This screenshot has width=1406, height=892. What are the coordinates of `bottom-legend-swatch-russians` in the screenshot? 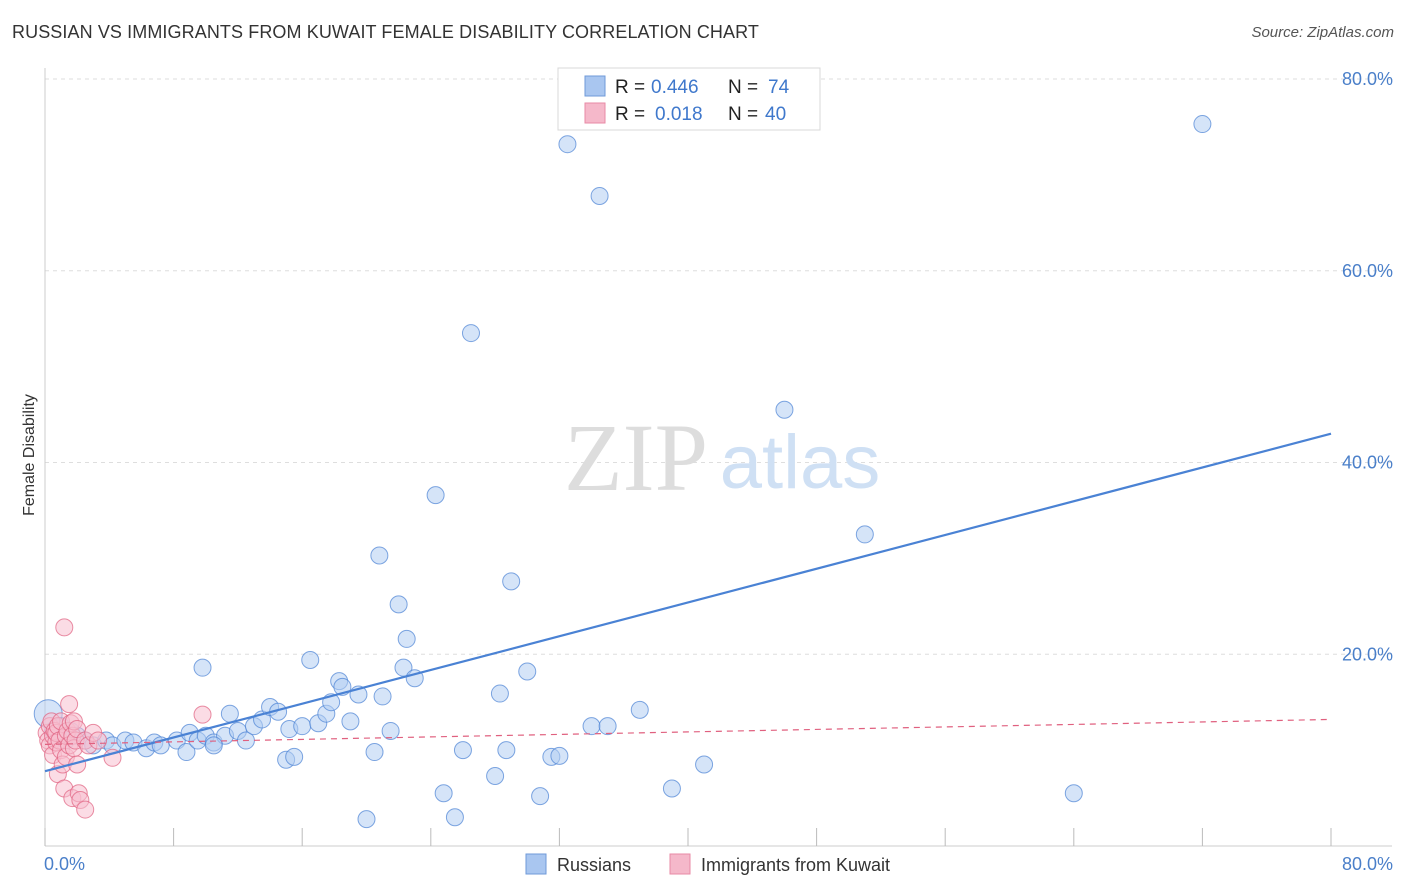 It's located at (536, 864).